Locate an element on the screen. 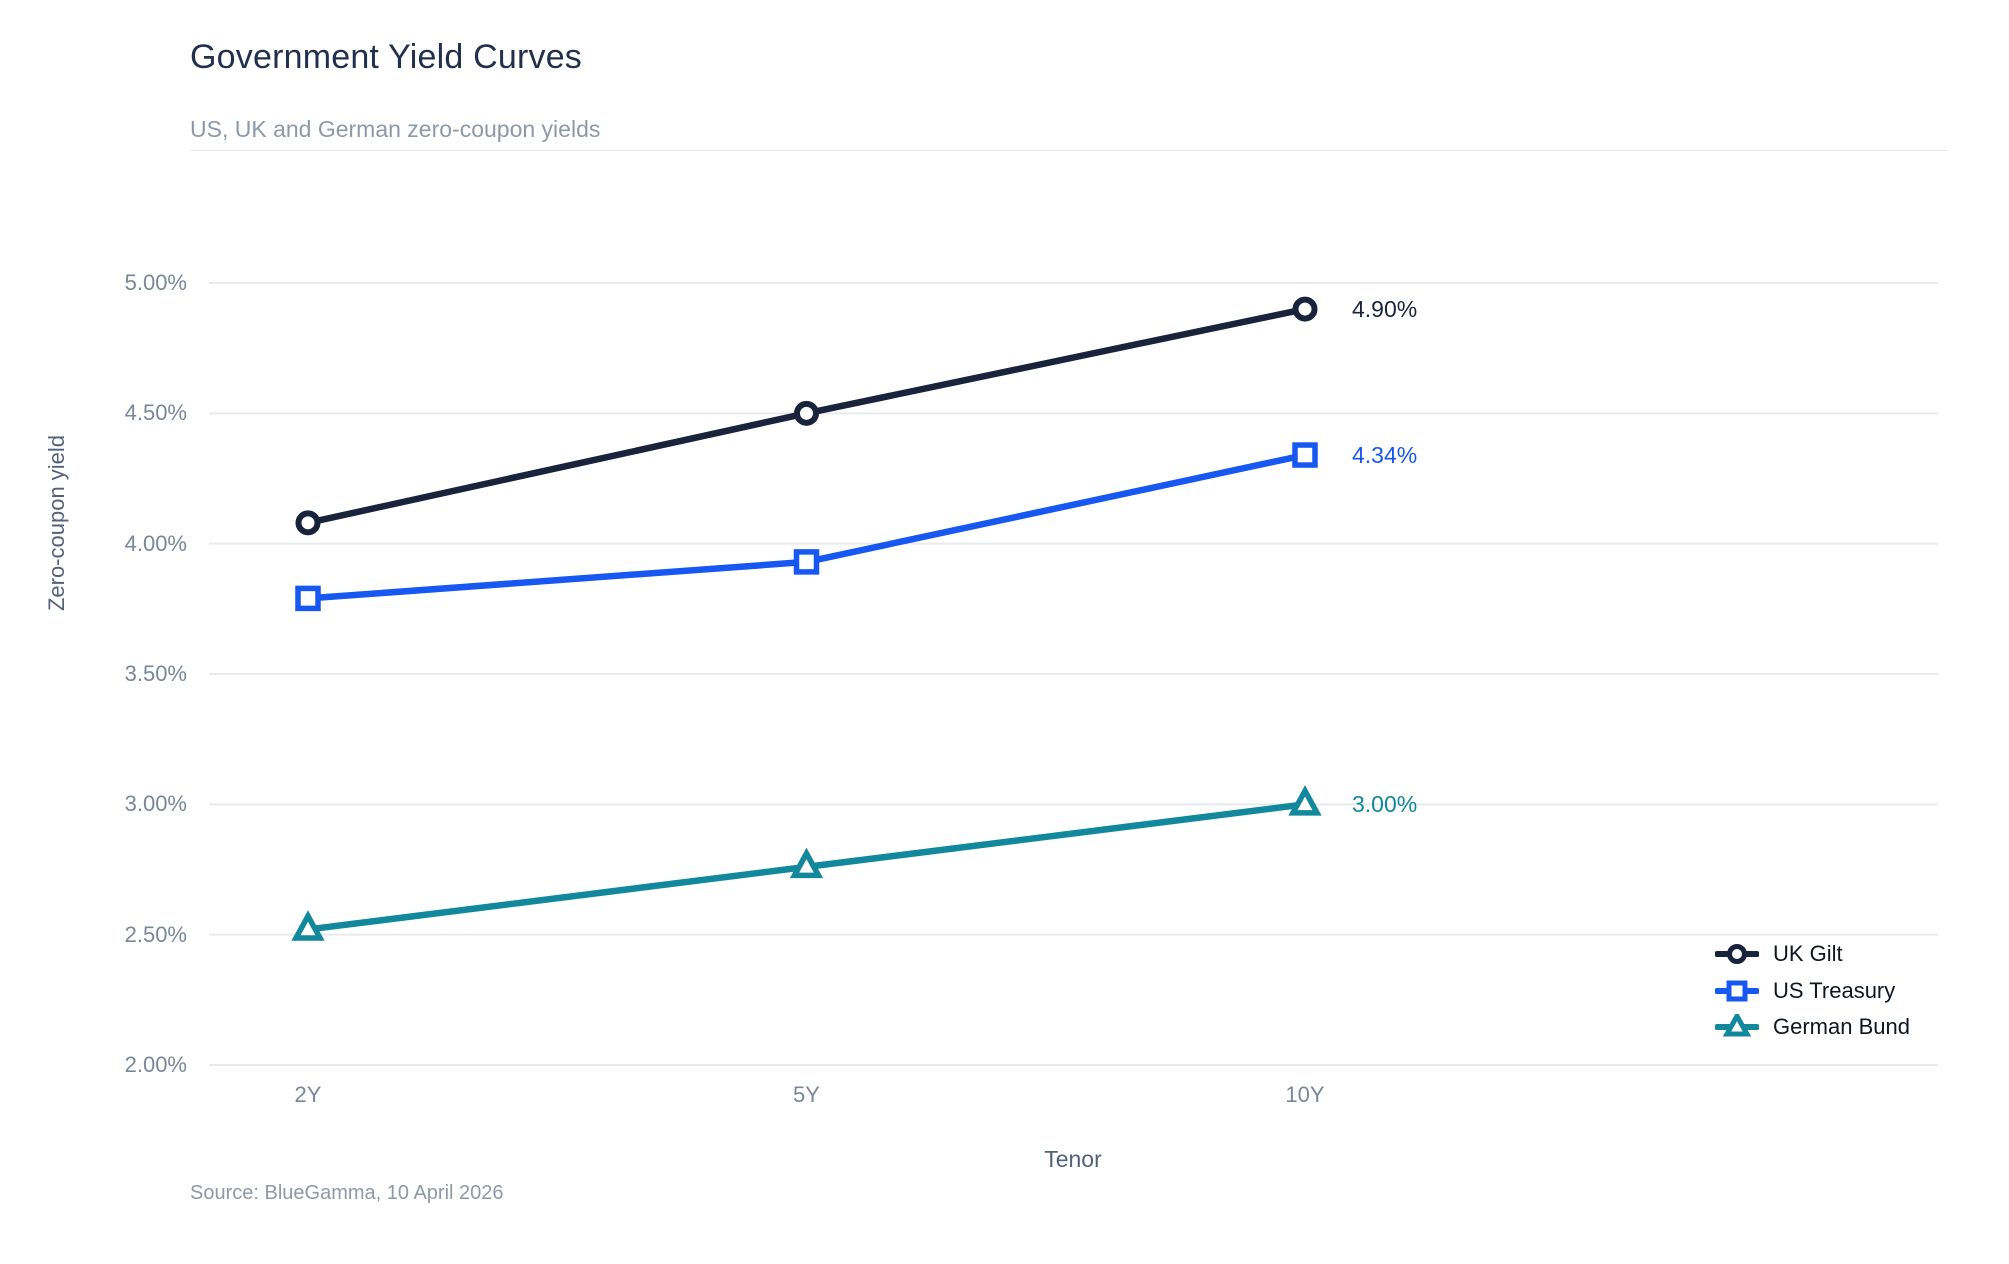 Image resolution: width=2009 pixels, height=1264 pixels. header-divider is located at coordinates (1069, 150).